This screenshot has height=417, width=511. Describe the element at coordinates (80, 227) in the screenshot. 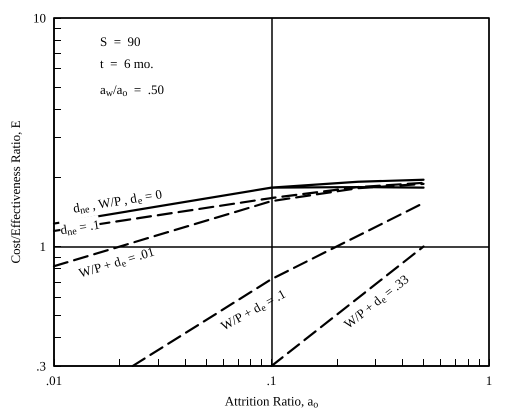

I see `text: dne = .1` at that location.